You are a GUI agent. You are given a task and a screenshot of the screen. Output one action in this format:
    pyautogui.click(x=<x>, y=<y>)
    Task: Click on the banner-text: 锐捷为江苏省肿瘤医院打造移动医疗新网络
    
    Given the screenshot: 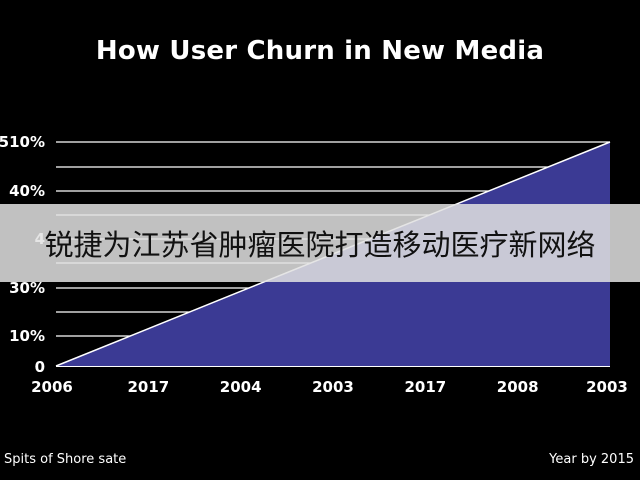 What is the action you would take?
    pyautogui.click(x=320, y=245)
    